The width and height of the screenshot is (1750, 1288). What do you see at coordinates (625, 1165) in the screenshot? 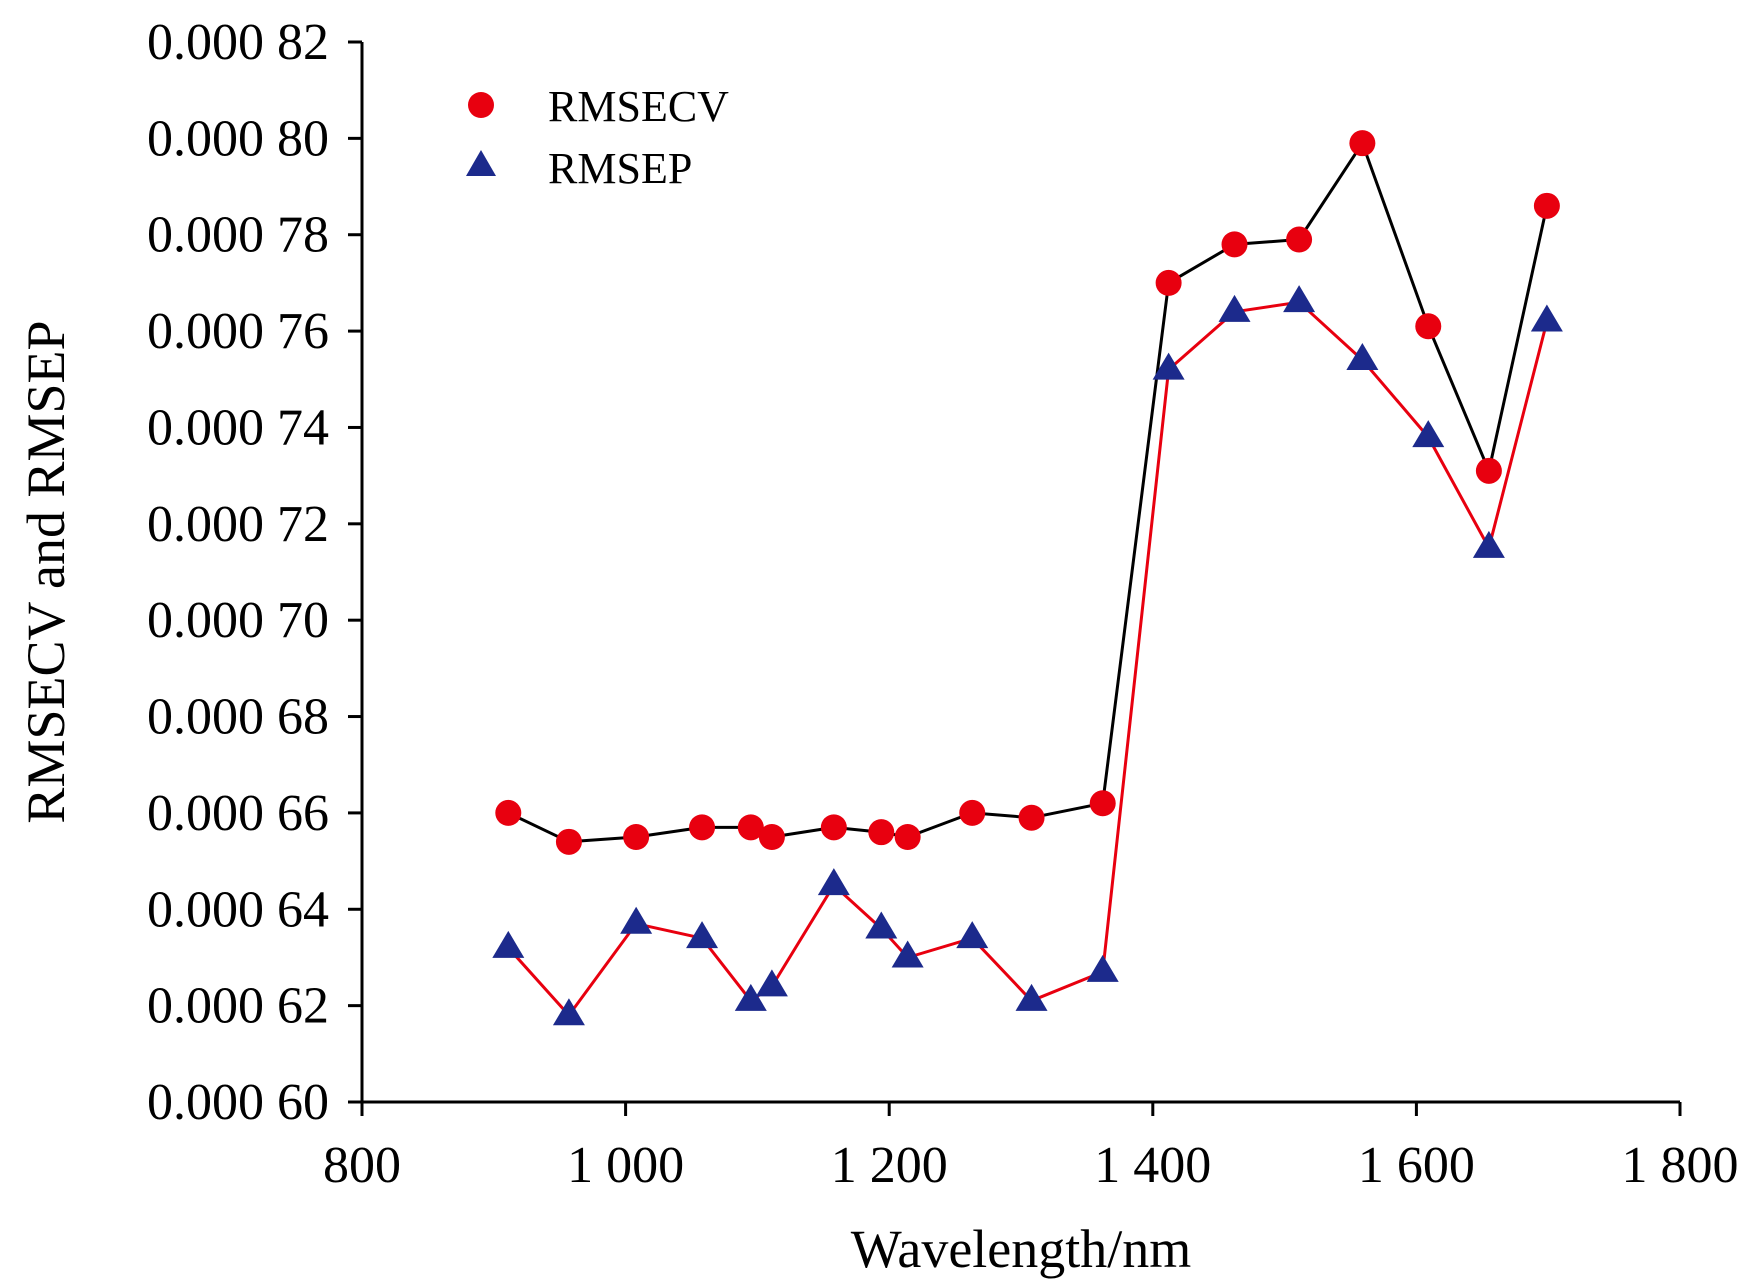
I see `x-tick-label: 1 000` at bounding box center [625, 1165].